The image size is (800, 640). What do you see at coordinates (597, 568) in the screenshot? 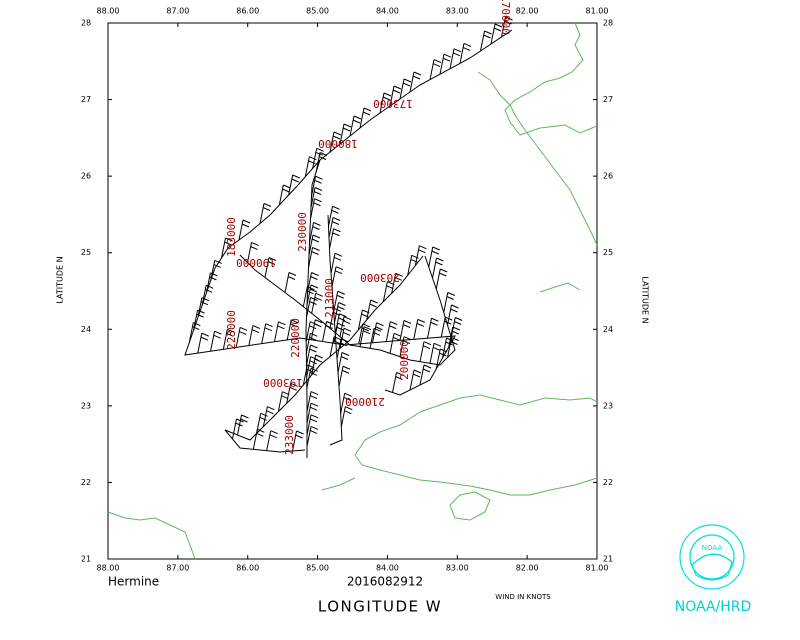
I see `x-tick-label: 81.00` at bounding box center [597, 568].